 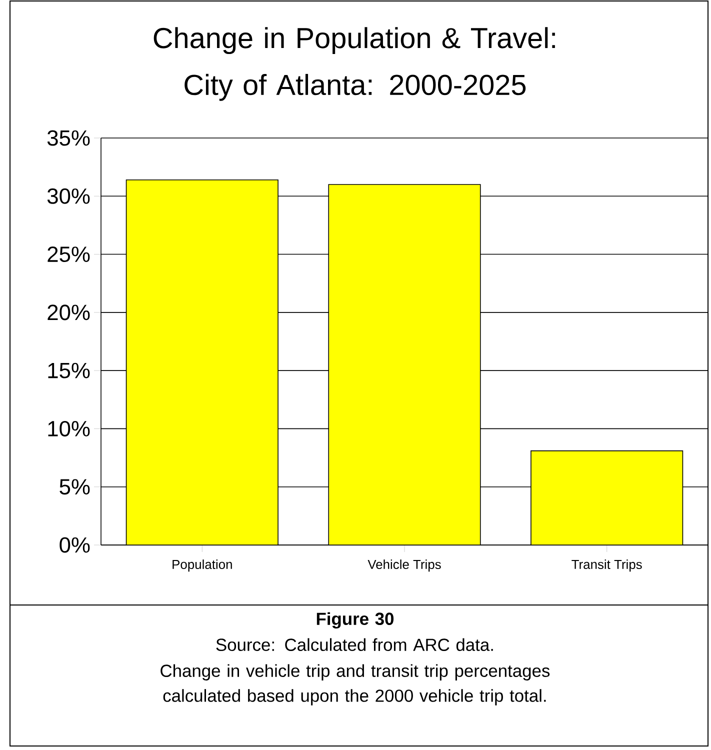 What do you see at coordinates (68, 196) in the screenshot?
I see `y-tick-label: 30%` at bounding box center [68, 196].